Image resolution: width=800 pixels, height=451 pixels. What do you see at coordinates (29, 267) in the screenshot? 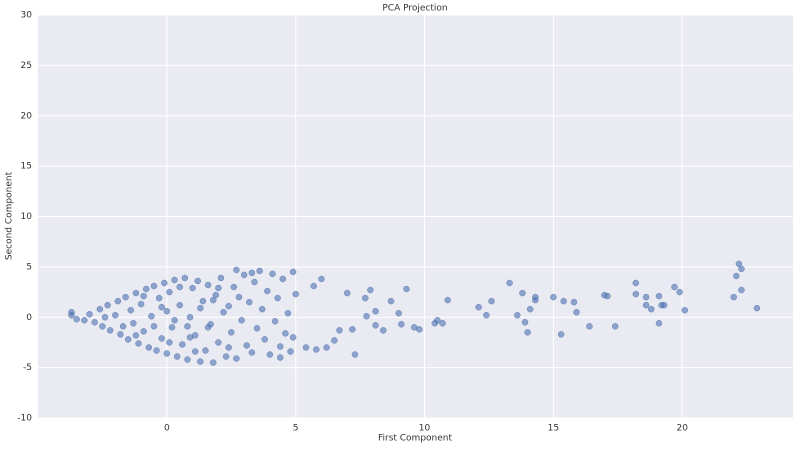
I see `y-tick-label: 5` at bounding box center [29, 267].